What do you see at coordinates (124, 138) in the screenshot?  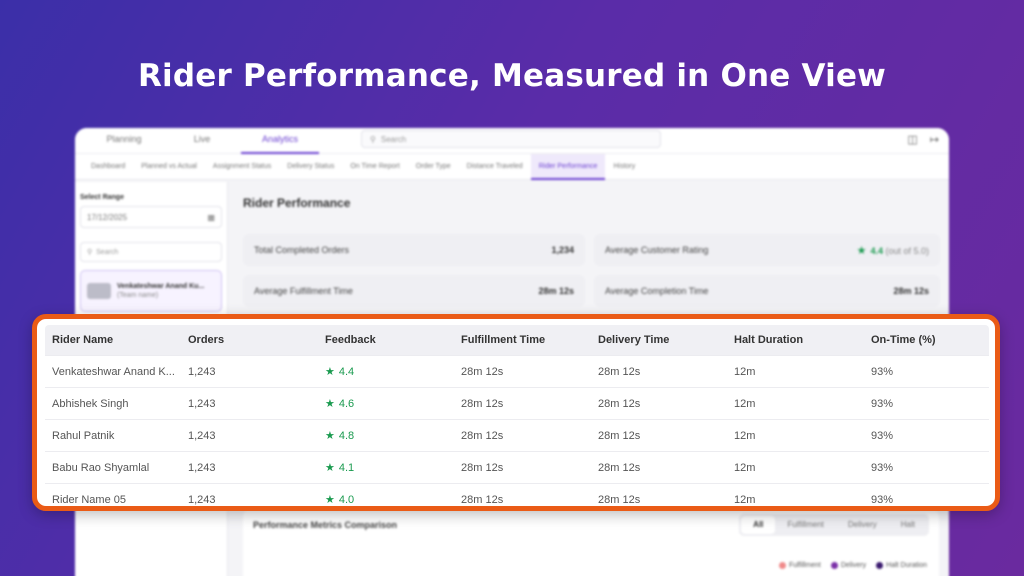 I see `tab-planning: Planning` at bounding box center [124, 138].